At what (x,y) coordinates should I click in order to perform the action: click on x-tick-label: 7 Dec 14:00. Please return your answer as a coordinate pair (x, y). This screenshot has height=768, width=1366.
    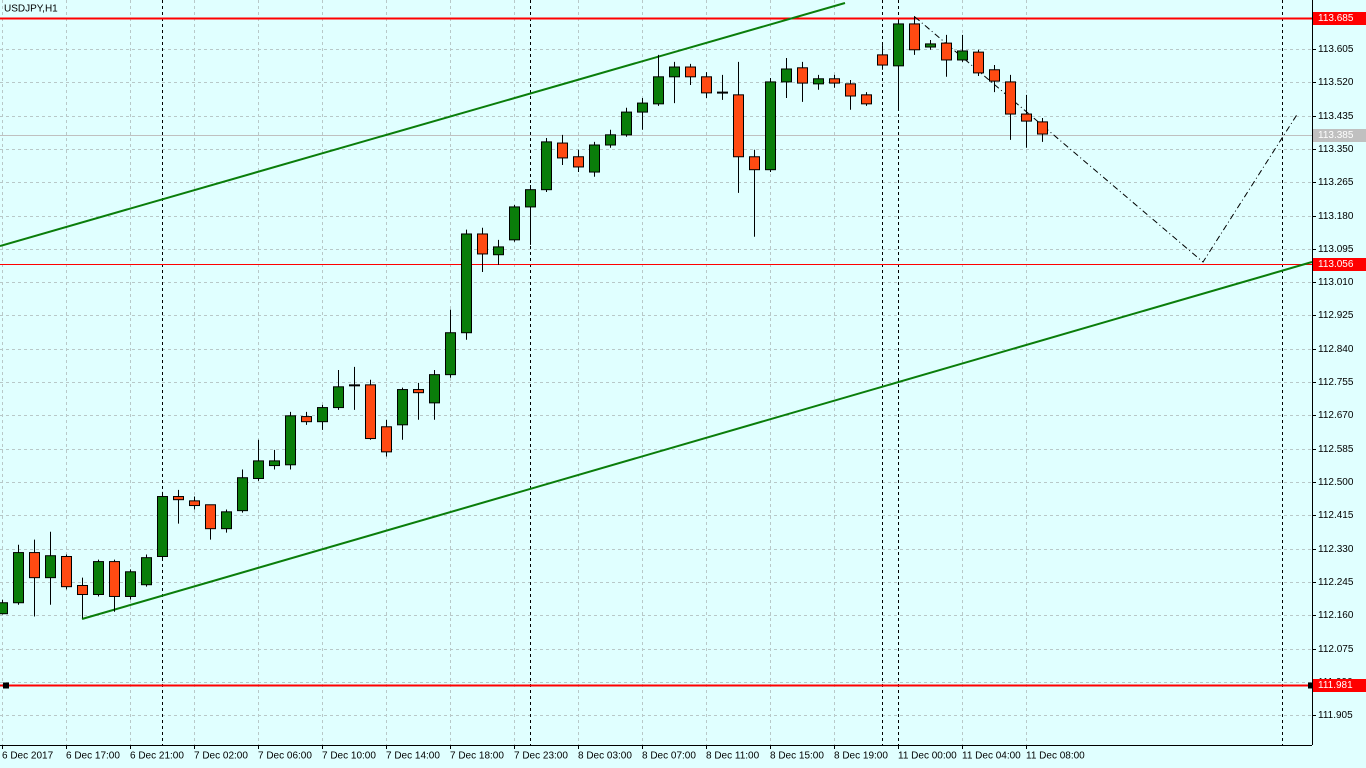
    Looking at the image, I should click on (413, 756).